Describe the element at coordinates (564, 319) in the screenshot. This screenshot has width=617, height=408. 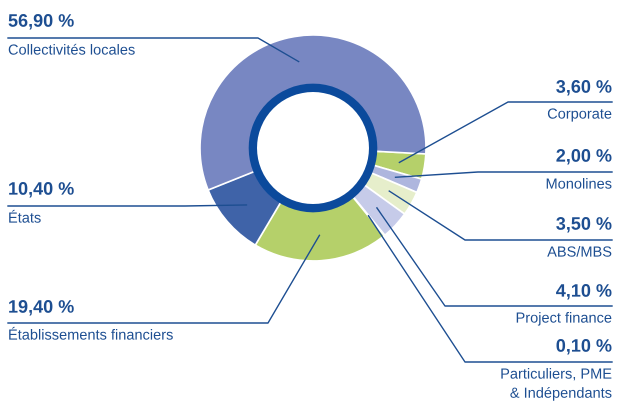
I see `slice-label: Project finance` at that location.